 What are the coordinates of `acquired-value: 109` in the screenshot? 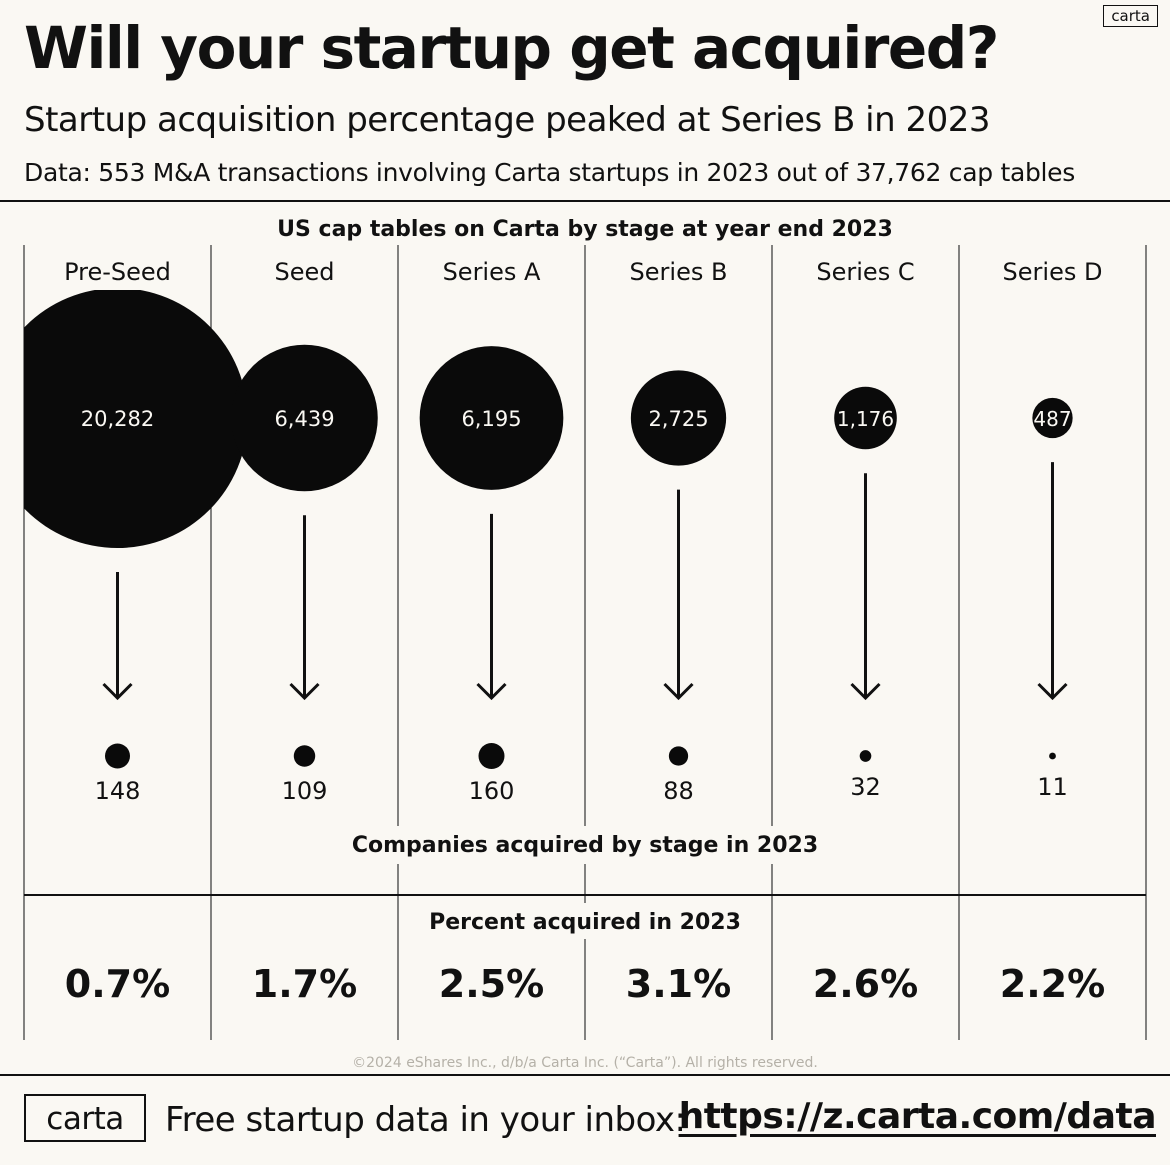 It's located at (305, 791).